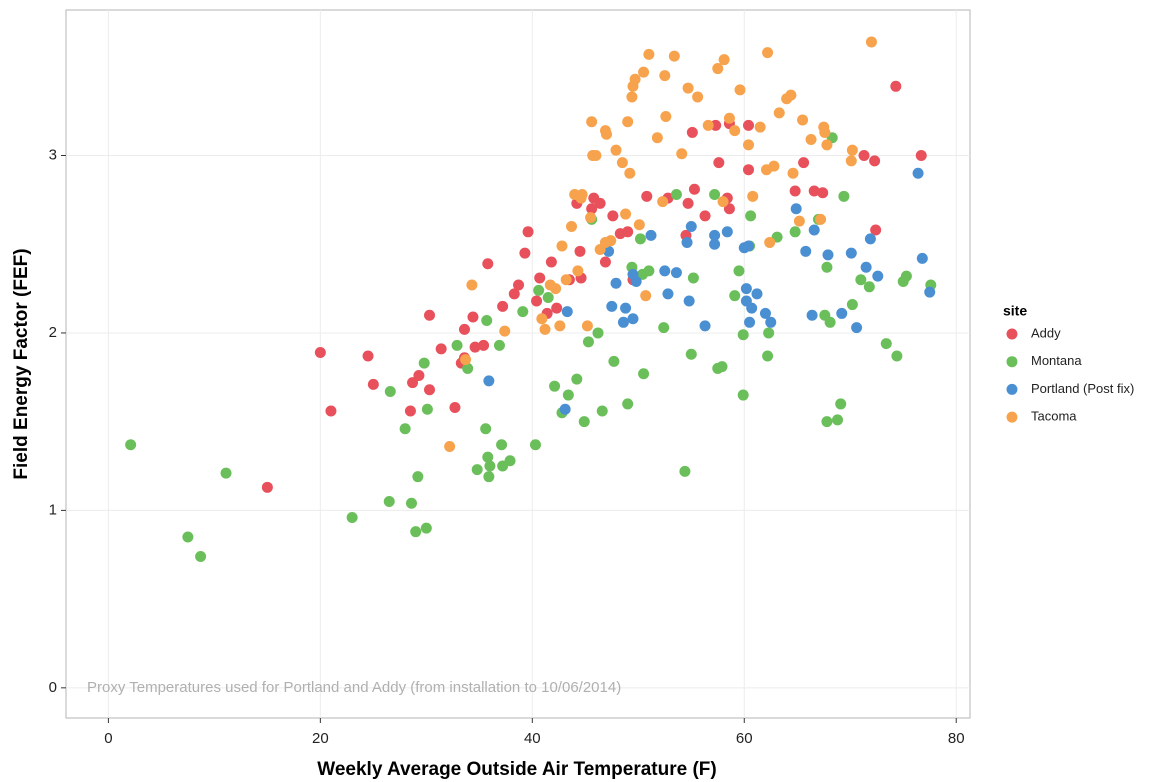 This screenshot has width=1171, height=782. I want to click on y-tick-label: 2, so click(53, 332).